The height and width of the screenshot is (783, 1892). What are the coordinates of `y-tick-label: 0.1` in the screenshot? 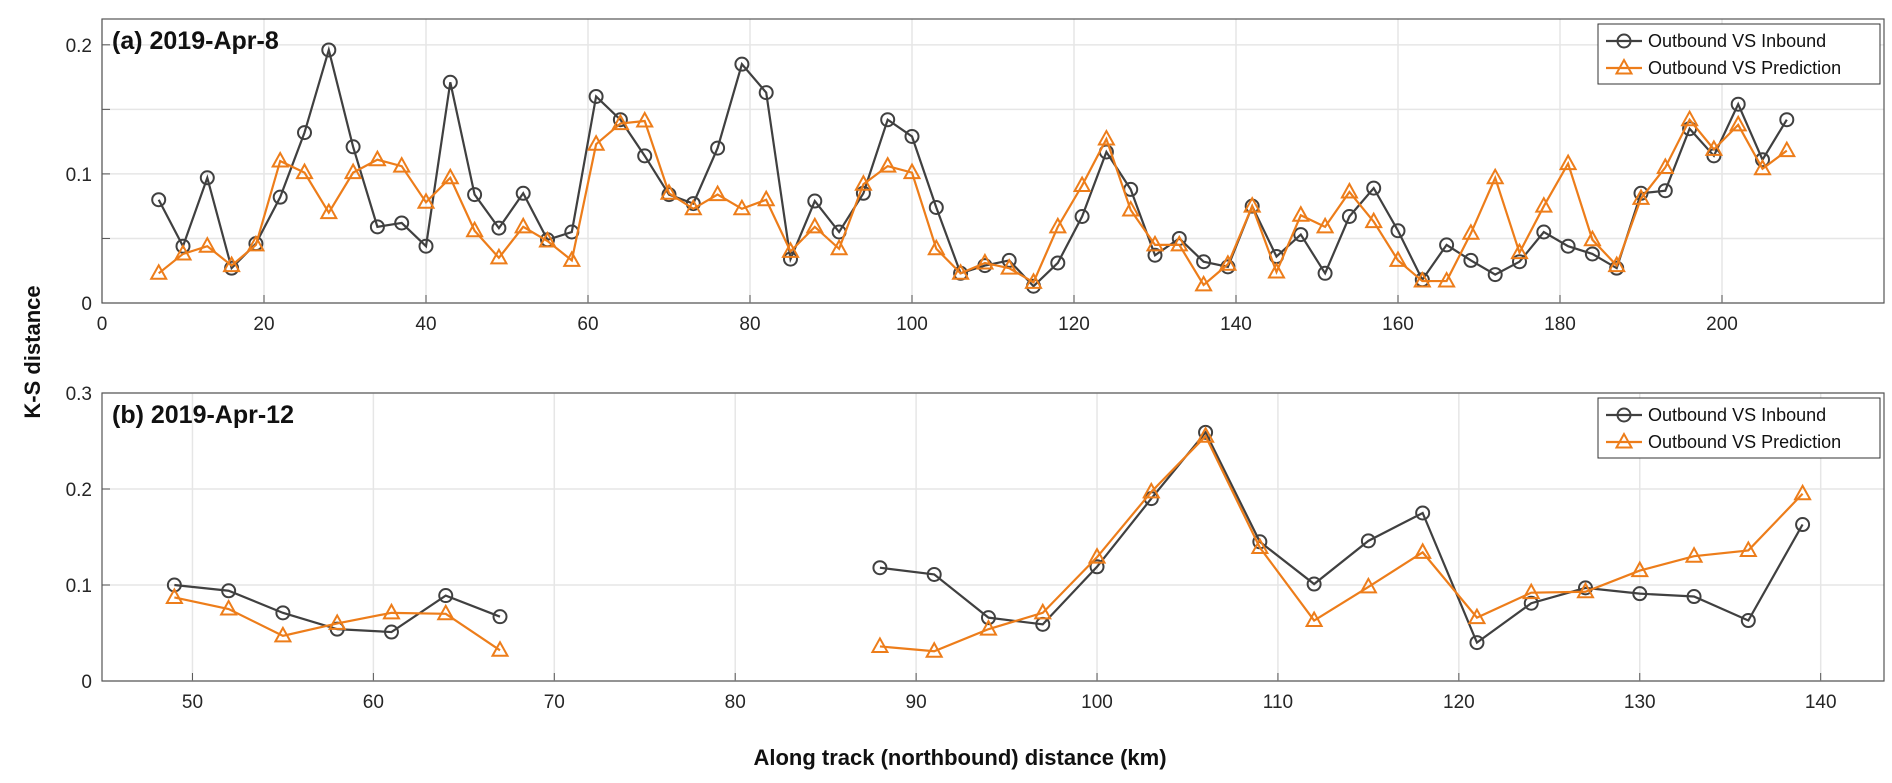 It's located at (79, 175).